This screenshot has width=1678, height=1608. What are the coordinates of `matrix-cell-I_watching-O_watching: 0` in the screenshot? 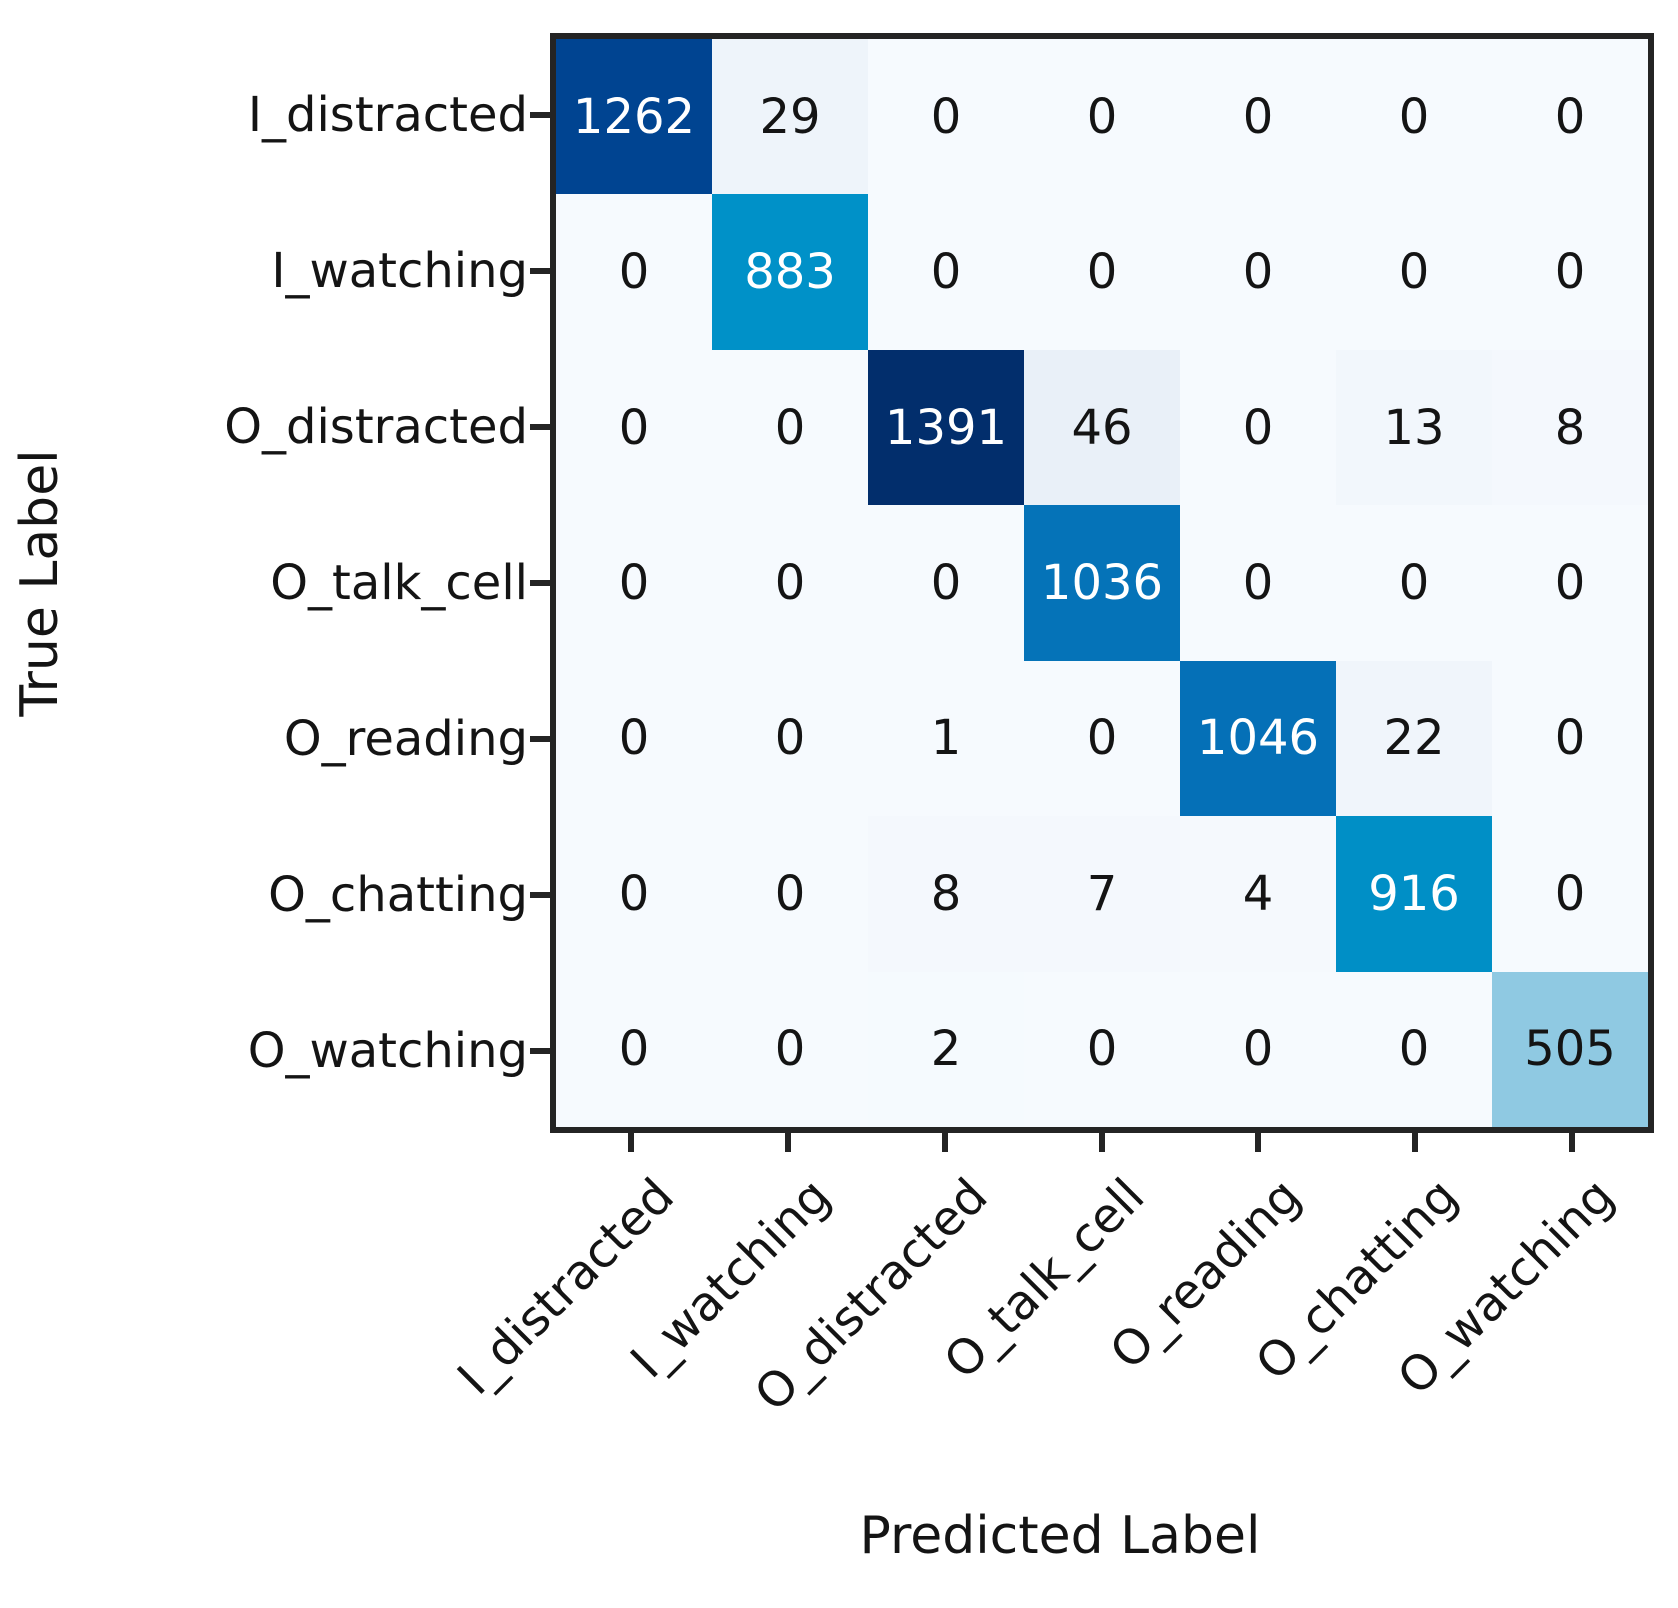 It's located at (1570, 272).